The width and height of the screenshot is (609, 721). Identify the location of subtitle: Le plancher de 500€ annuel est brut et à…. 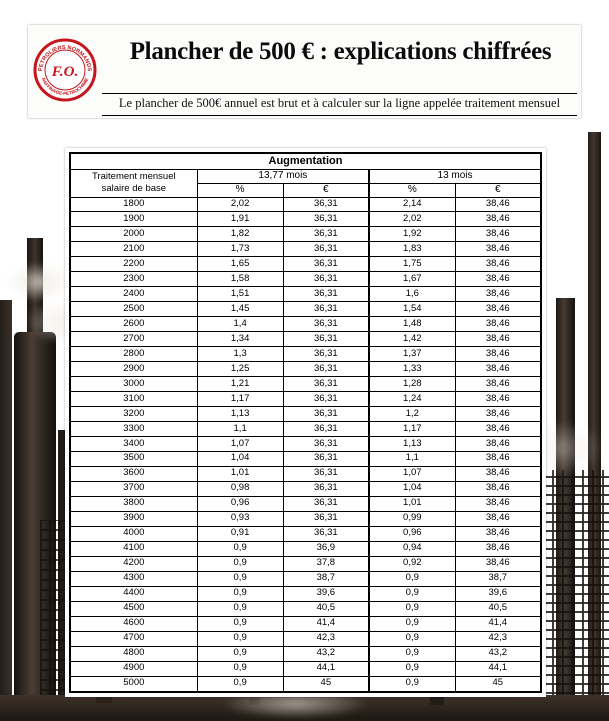
(339, 103).